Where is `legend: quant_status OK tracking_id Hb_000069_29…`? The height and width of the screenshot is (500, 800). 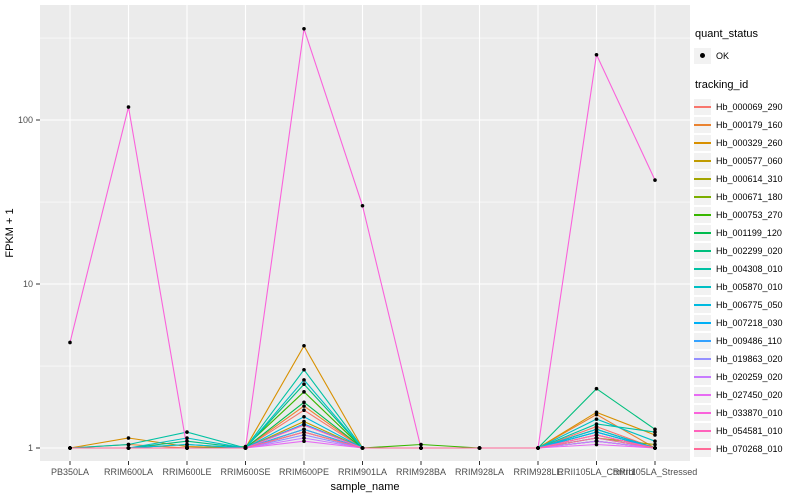 legend: quant_status OK tracking_id Hb_000069_29… is located at coordinates (746, 243).